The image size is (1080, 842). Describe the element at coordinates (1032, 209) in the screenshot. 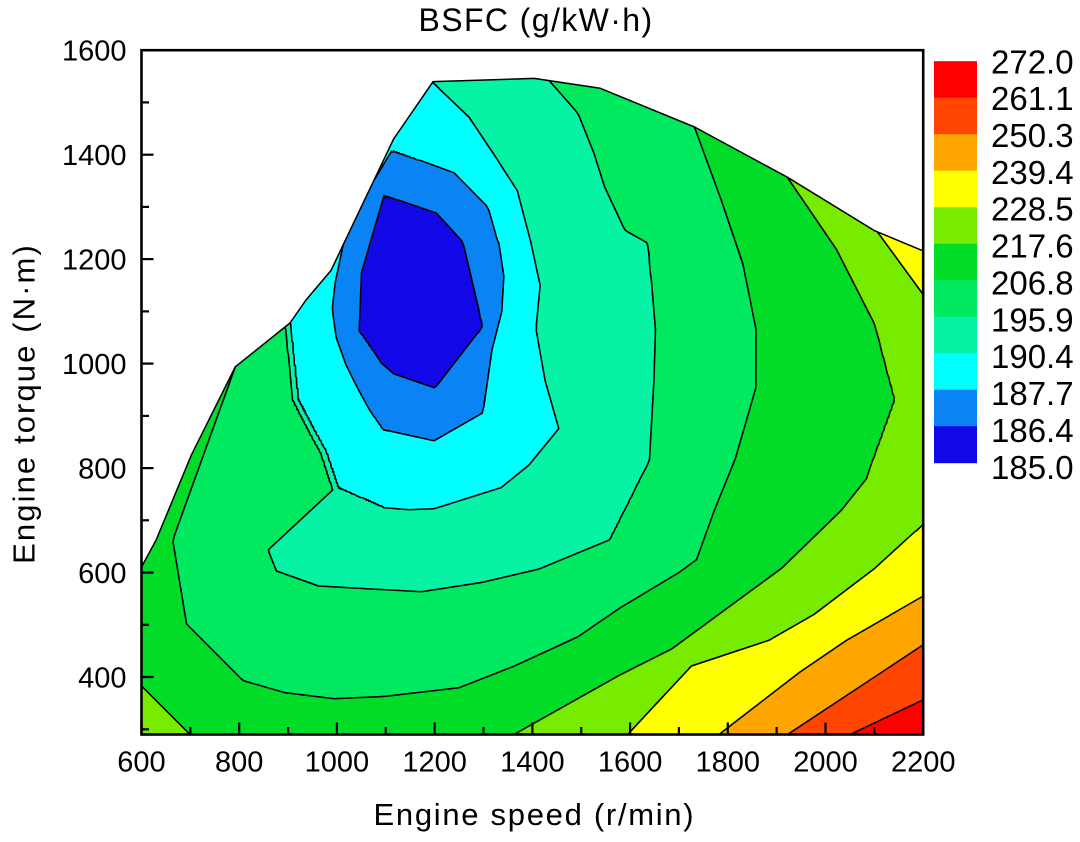

I see `svg-text: 228.5` at that location.